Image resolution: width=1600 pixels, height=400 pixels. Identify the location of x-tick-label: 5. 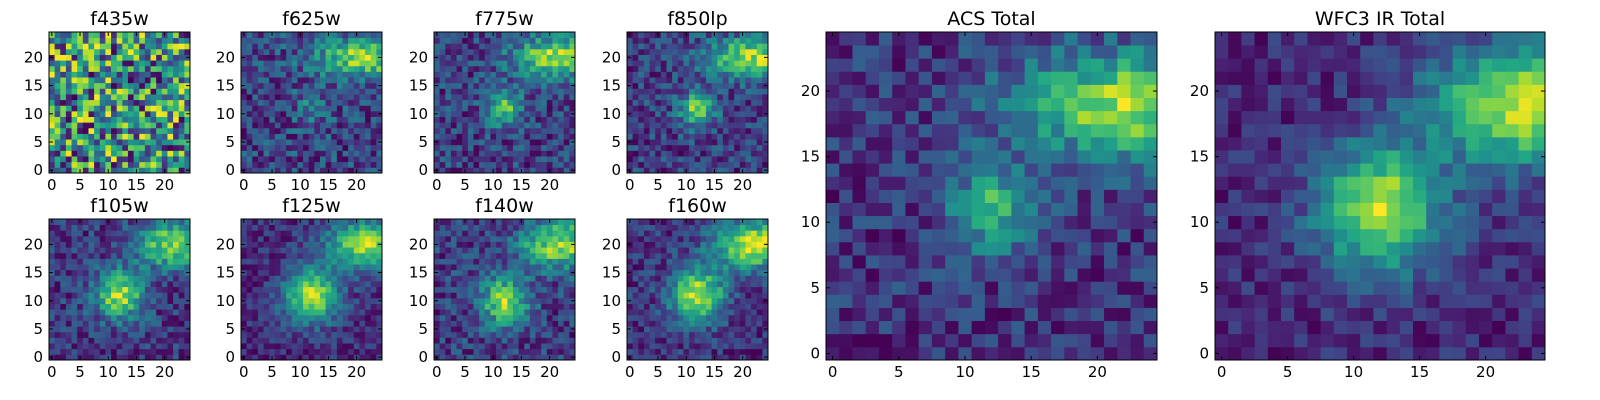
(658, 185).